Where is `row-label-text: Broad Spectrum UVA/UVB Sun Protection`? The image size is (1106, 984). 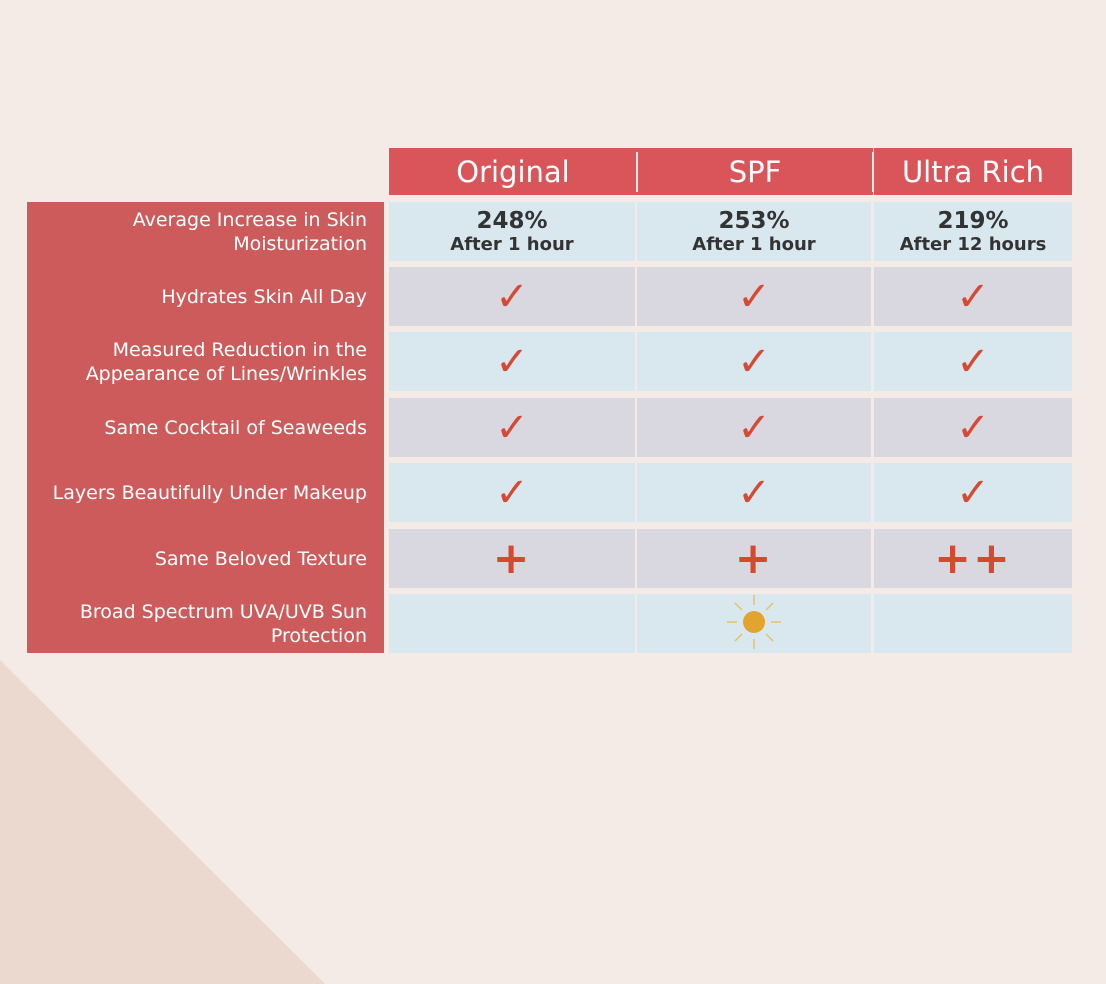
row-label-text: Broad Spectrum UVA/UVB Sun Protection is located at coordinates (223, 624).